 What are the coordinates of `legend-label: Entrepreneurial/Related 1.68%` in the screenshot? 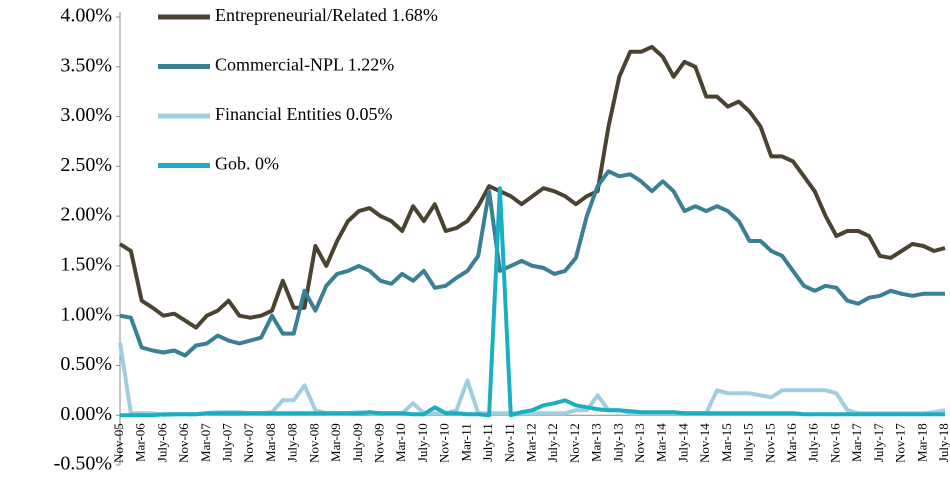 It's located at (326, 15).